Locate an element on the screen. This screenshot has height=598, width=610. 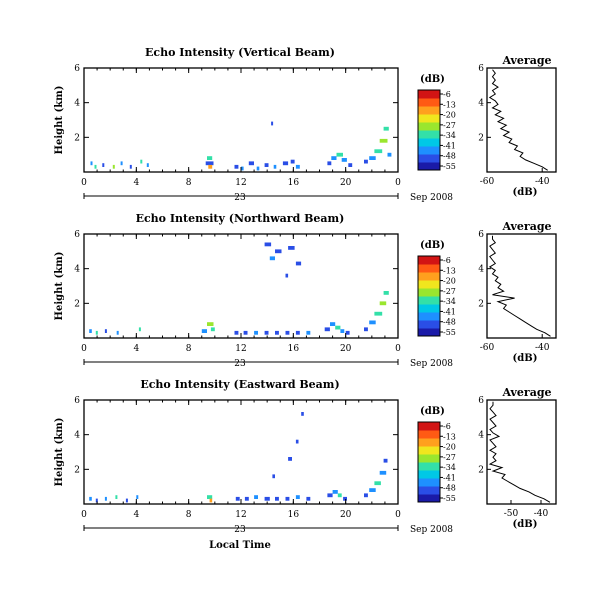
average-y-tick-label: 6 is located at coordinates (481, 401).